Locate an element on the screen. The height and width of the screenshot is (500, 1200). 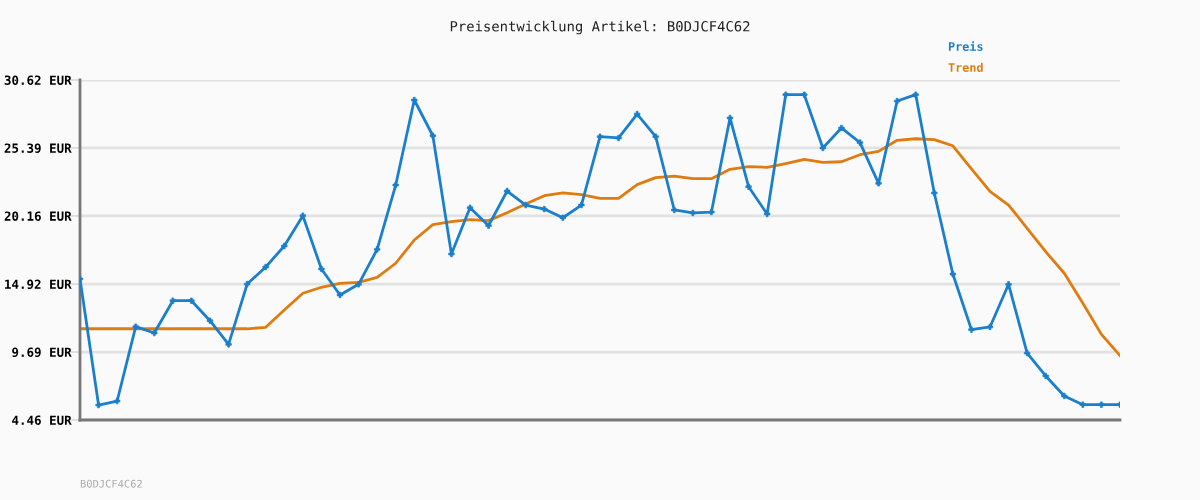
y-tick-label: 25.39 EUR is located at coordinates (38, 148).